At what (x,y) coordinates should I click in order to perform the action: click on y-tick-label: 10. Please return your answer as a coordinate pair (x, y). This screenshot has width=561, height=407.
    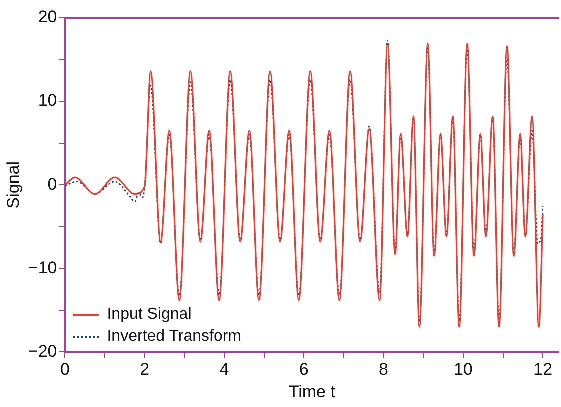
    Looking at the image, I should click on (48, 100).